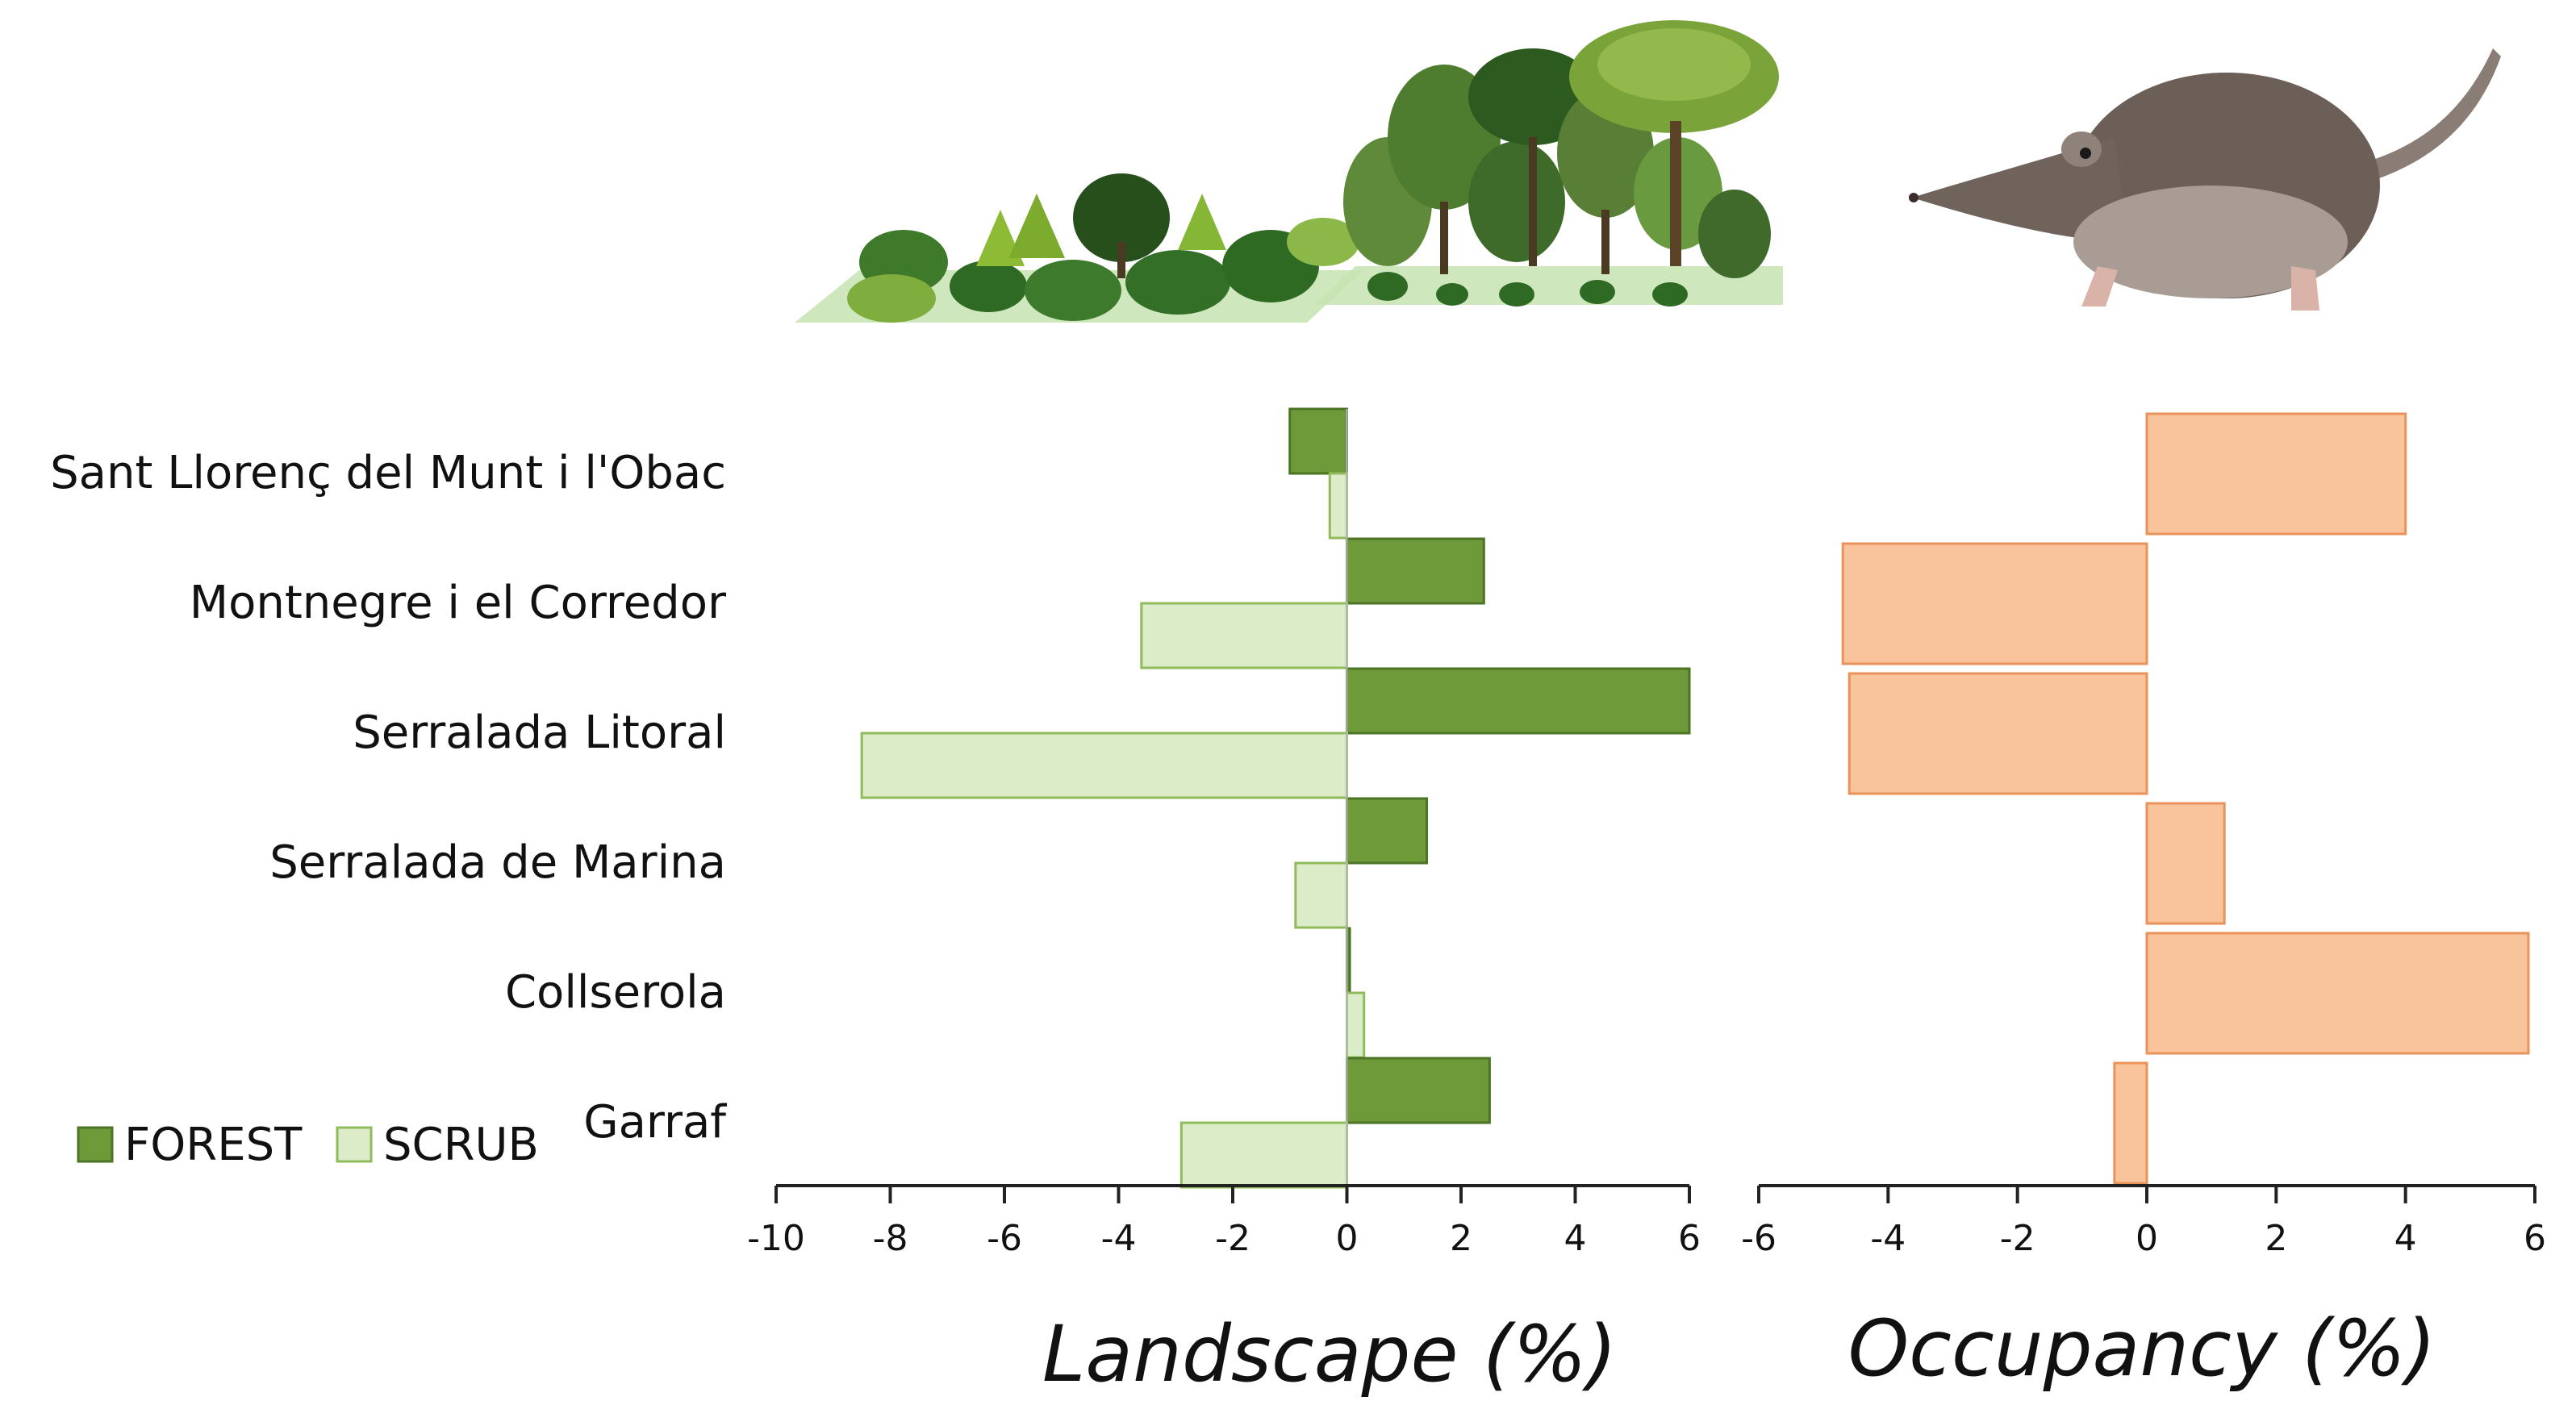 This screenshot has height=1426, width=2576. What do you see at coordinates (2147, 1238) in the screenshot?
I see `occupancy-tick-label: 0` at bounding box center [2147, 1238].